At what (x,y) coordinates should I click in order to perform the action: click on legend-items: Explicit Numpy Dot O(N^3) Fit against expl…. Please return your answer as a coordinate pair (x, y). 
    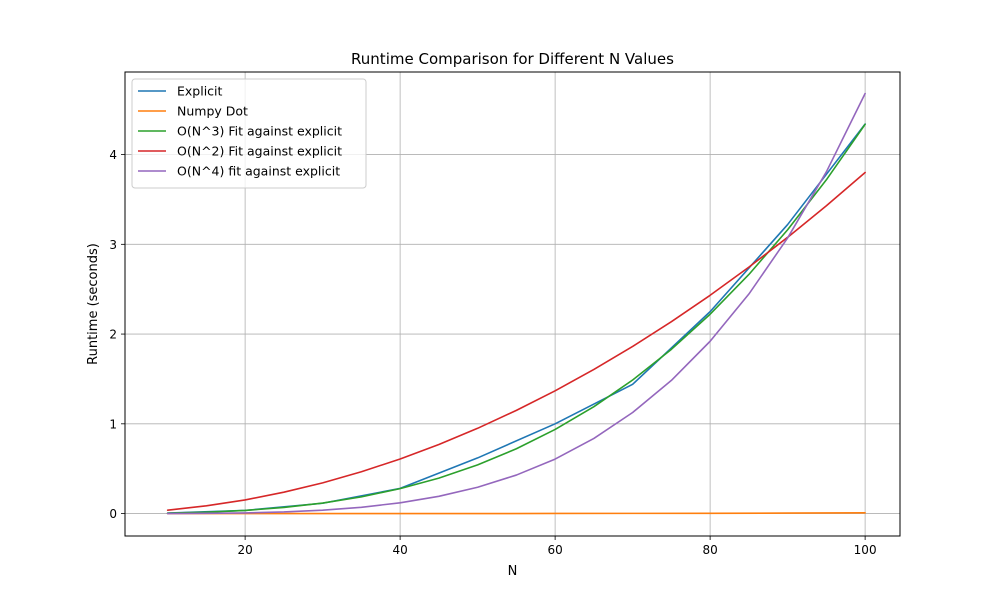
    Looking at the image, I should click on (240, 131).